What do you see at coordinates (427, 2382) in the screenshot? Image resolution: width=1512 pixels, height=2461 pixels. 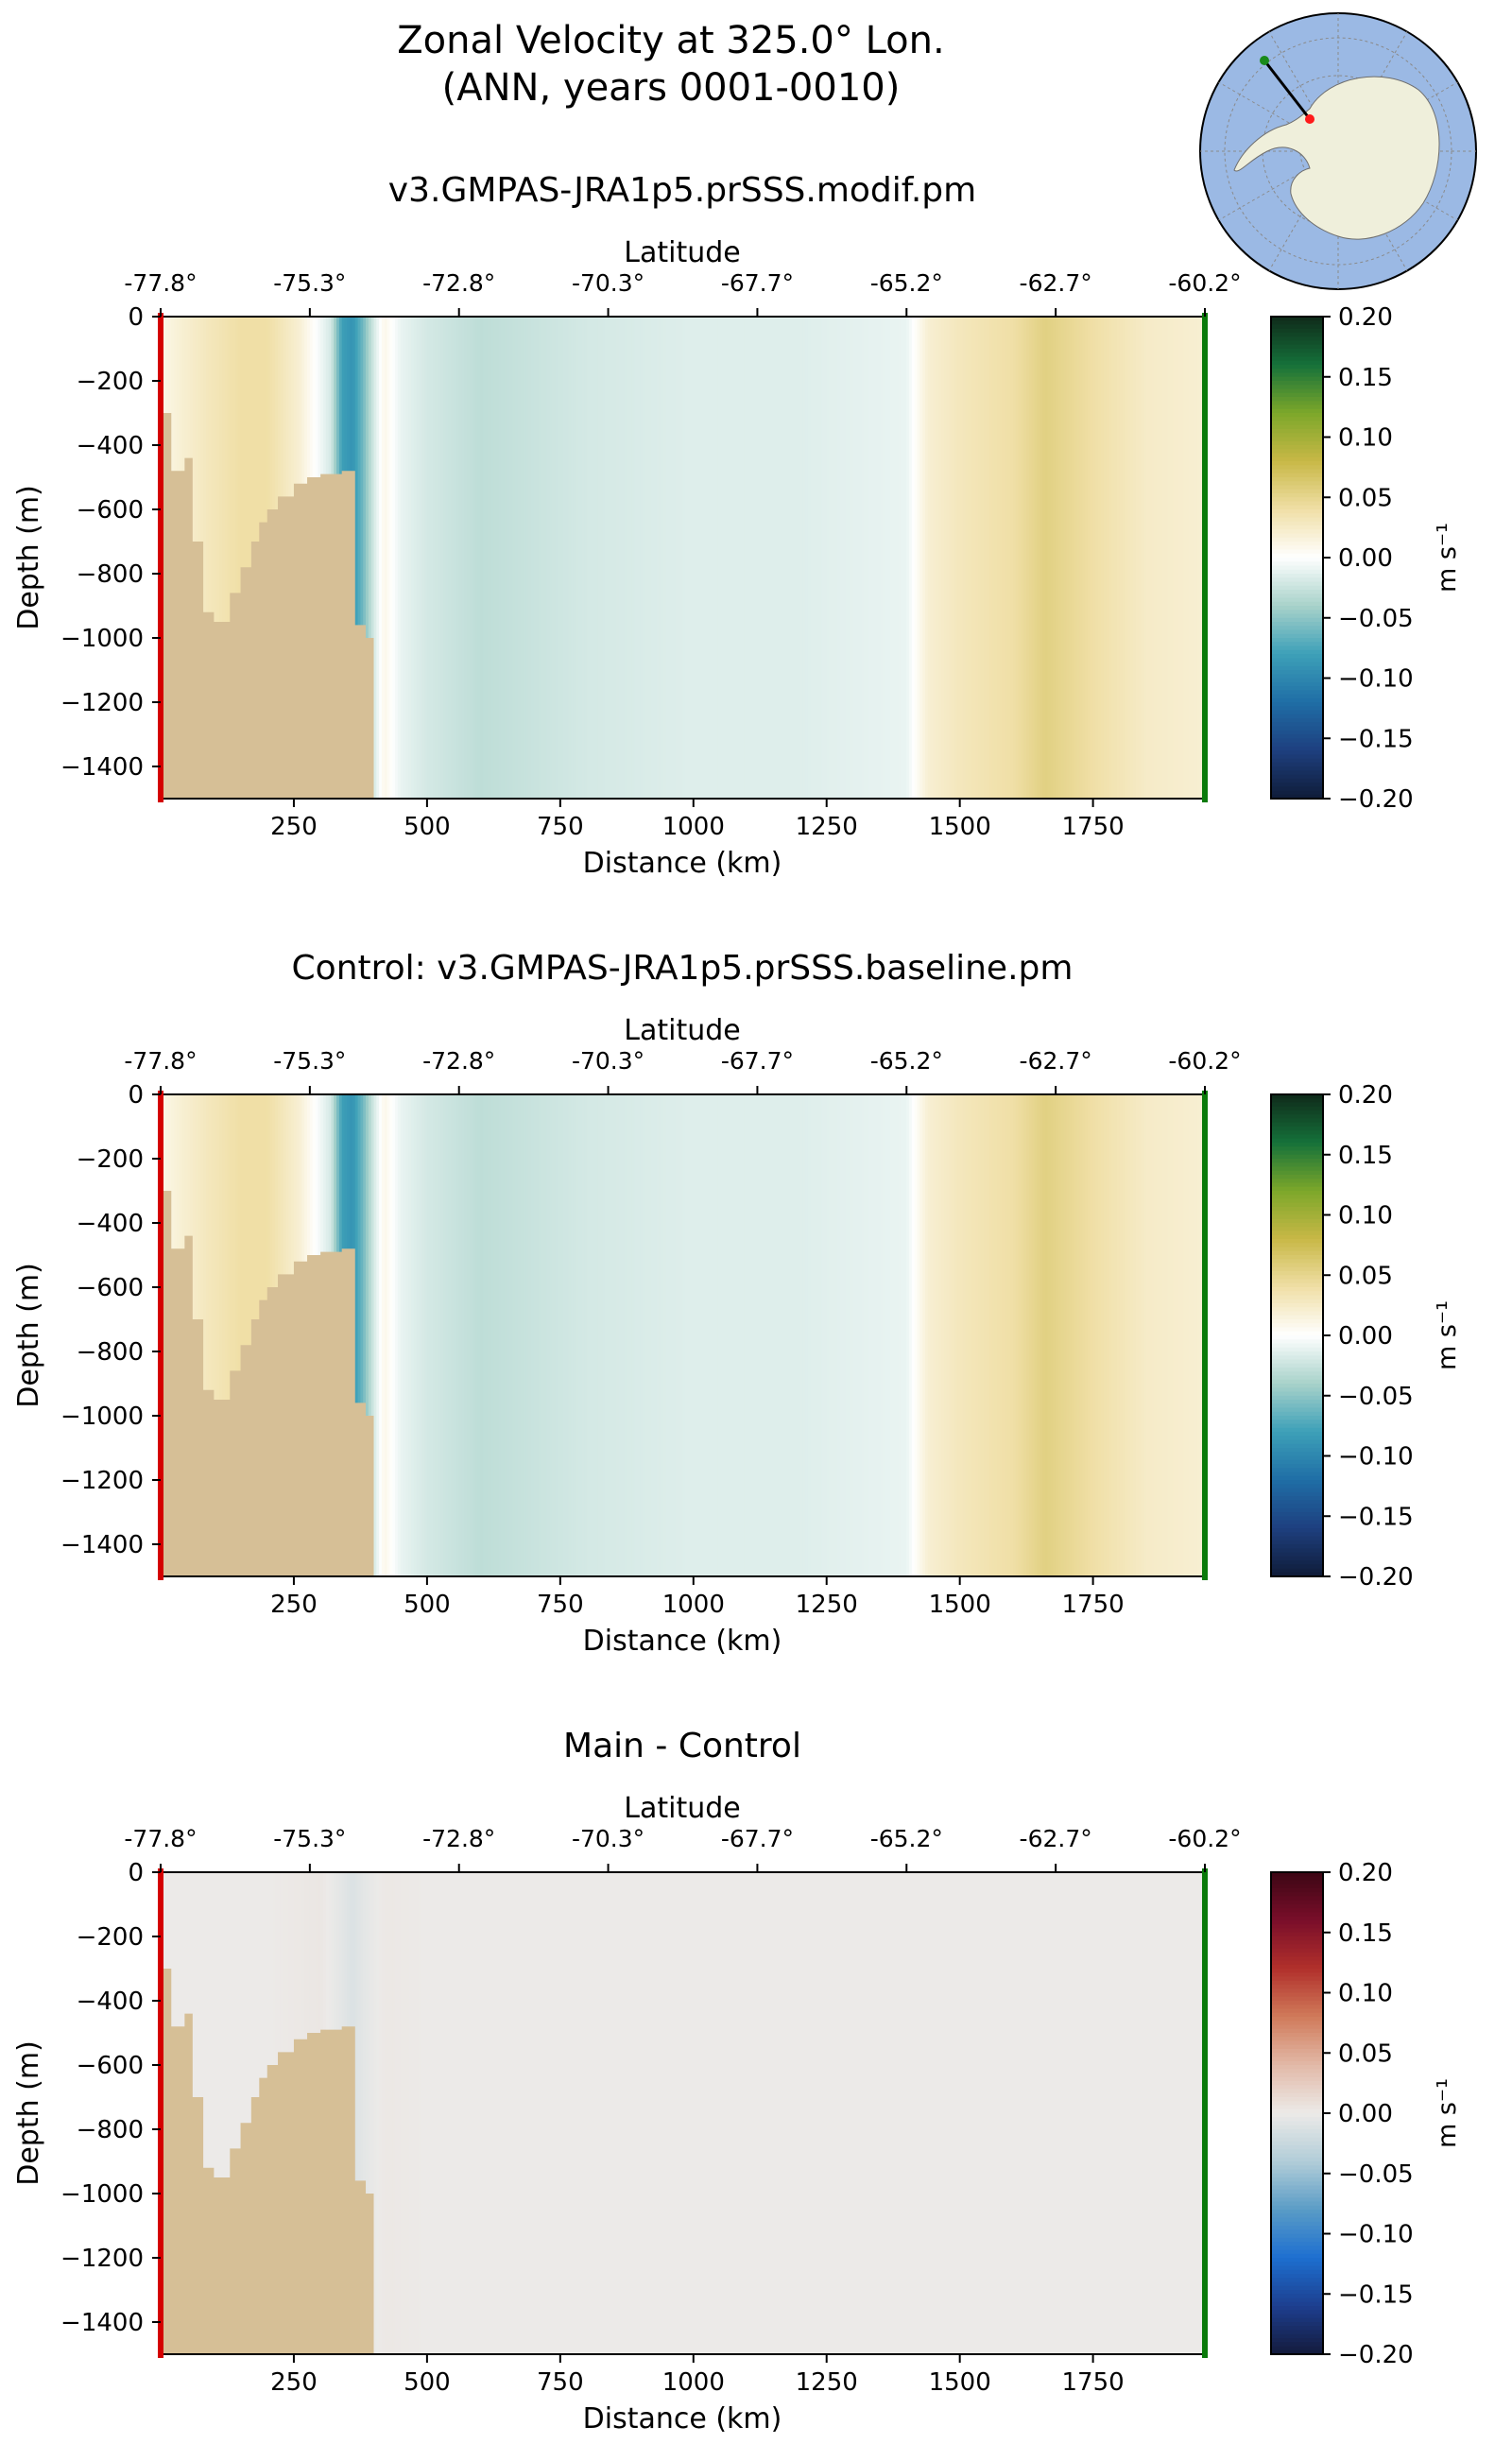 I see `distance-tick-label: 500` at bounding box center [427, 2382].